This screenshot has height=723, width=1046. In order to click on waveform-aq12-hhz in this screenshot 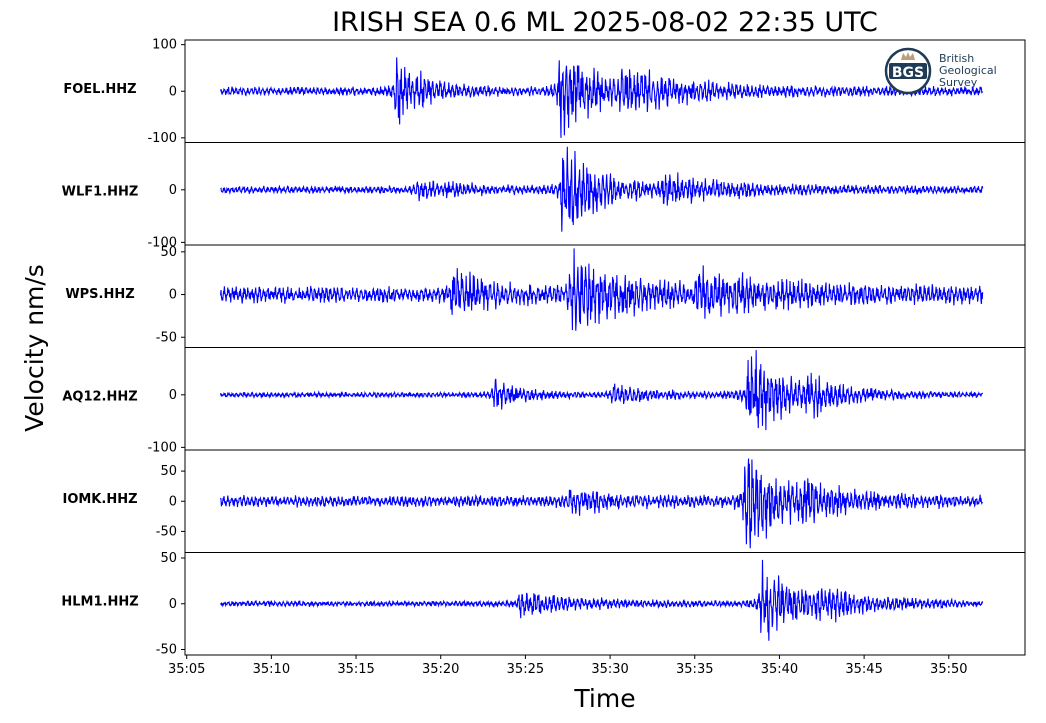, I will do `click(602, 390)`.